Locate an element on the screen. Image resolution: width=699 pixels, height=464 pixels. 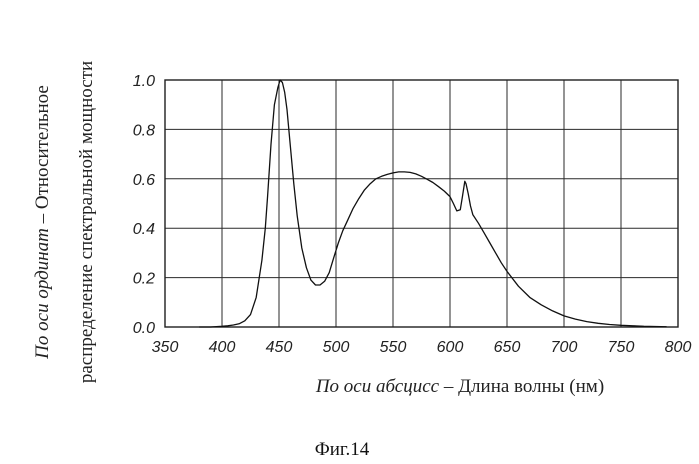
x-tick-label: 350 is located at coordinates (165, 347).